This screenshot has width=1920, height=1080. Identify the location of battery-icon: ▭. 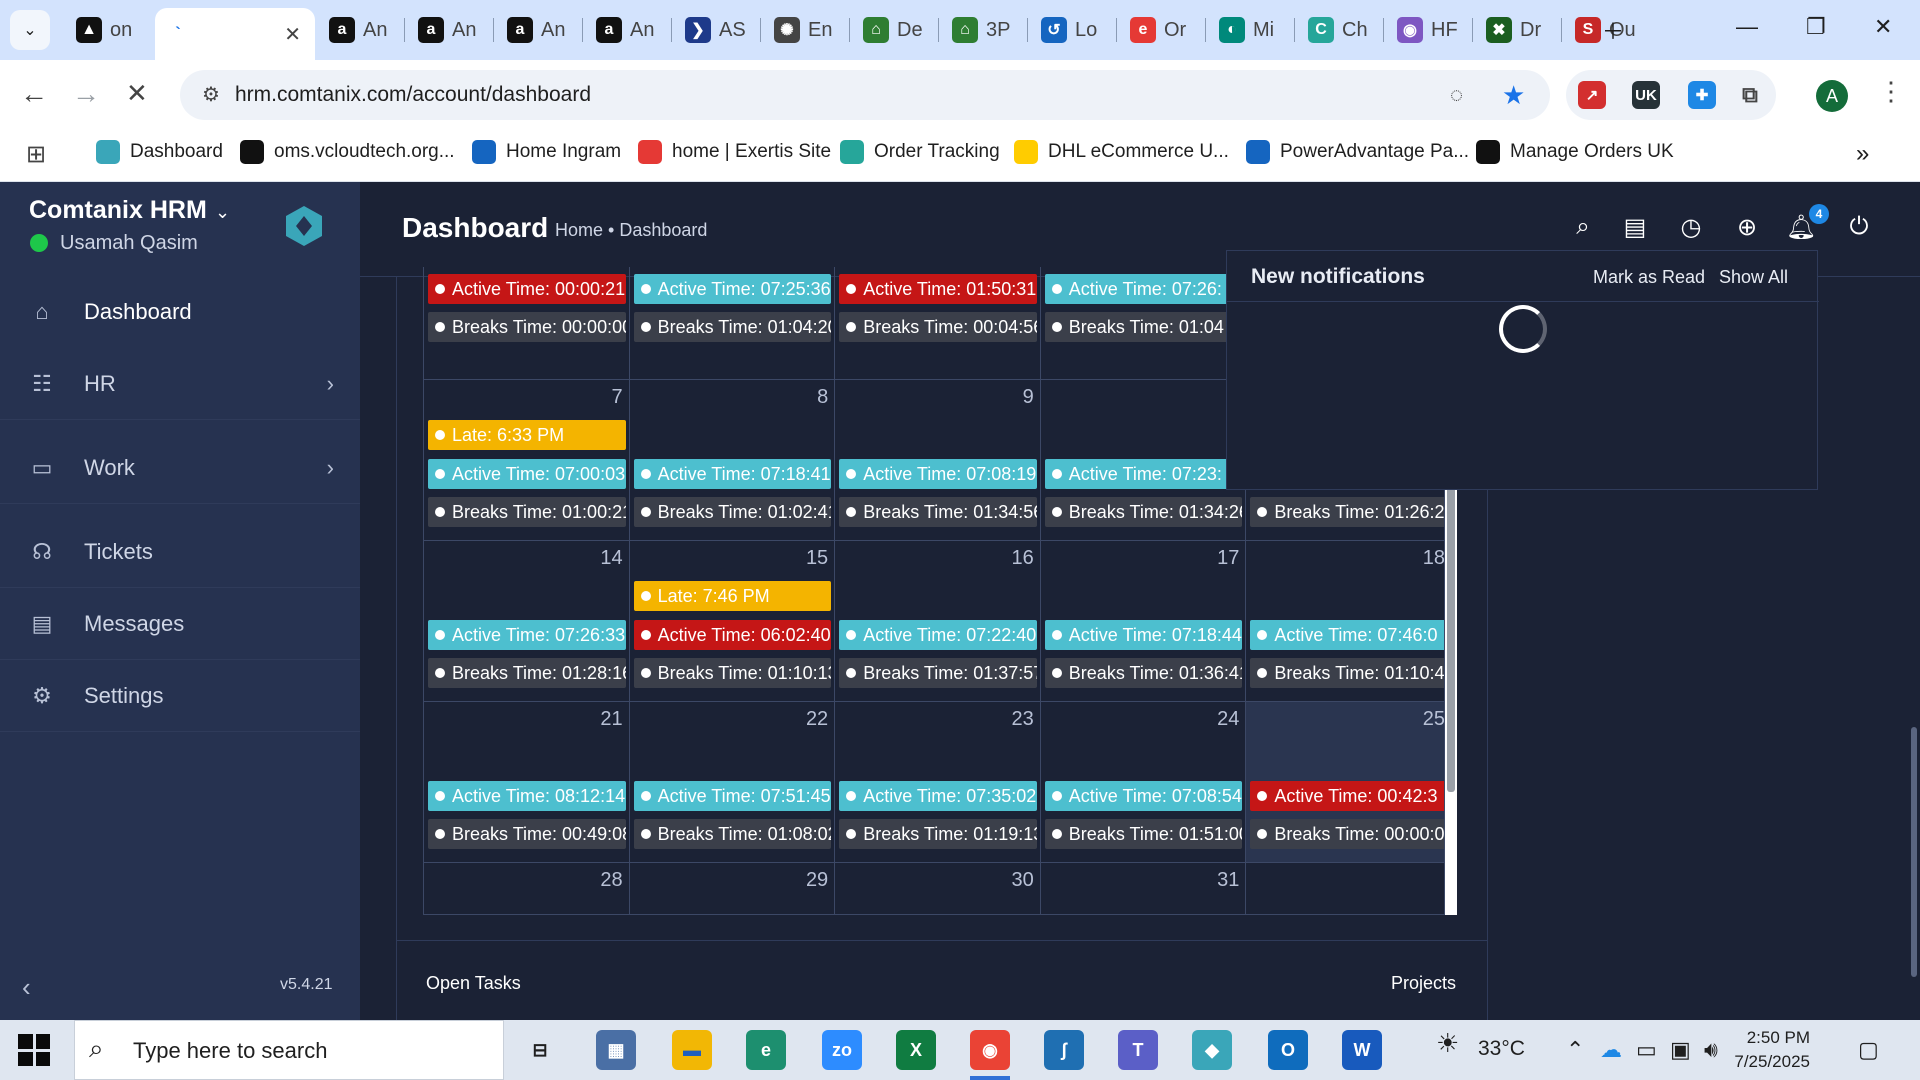
(1646, 1049).